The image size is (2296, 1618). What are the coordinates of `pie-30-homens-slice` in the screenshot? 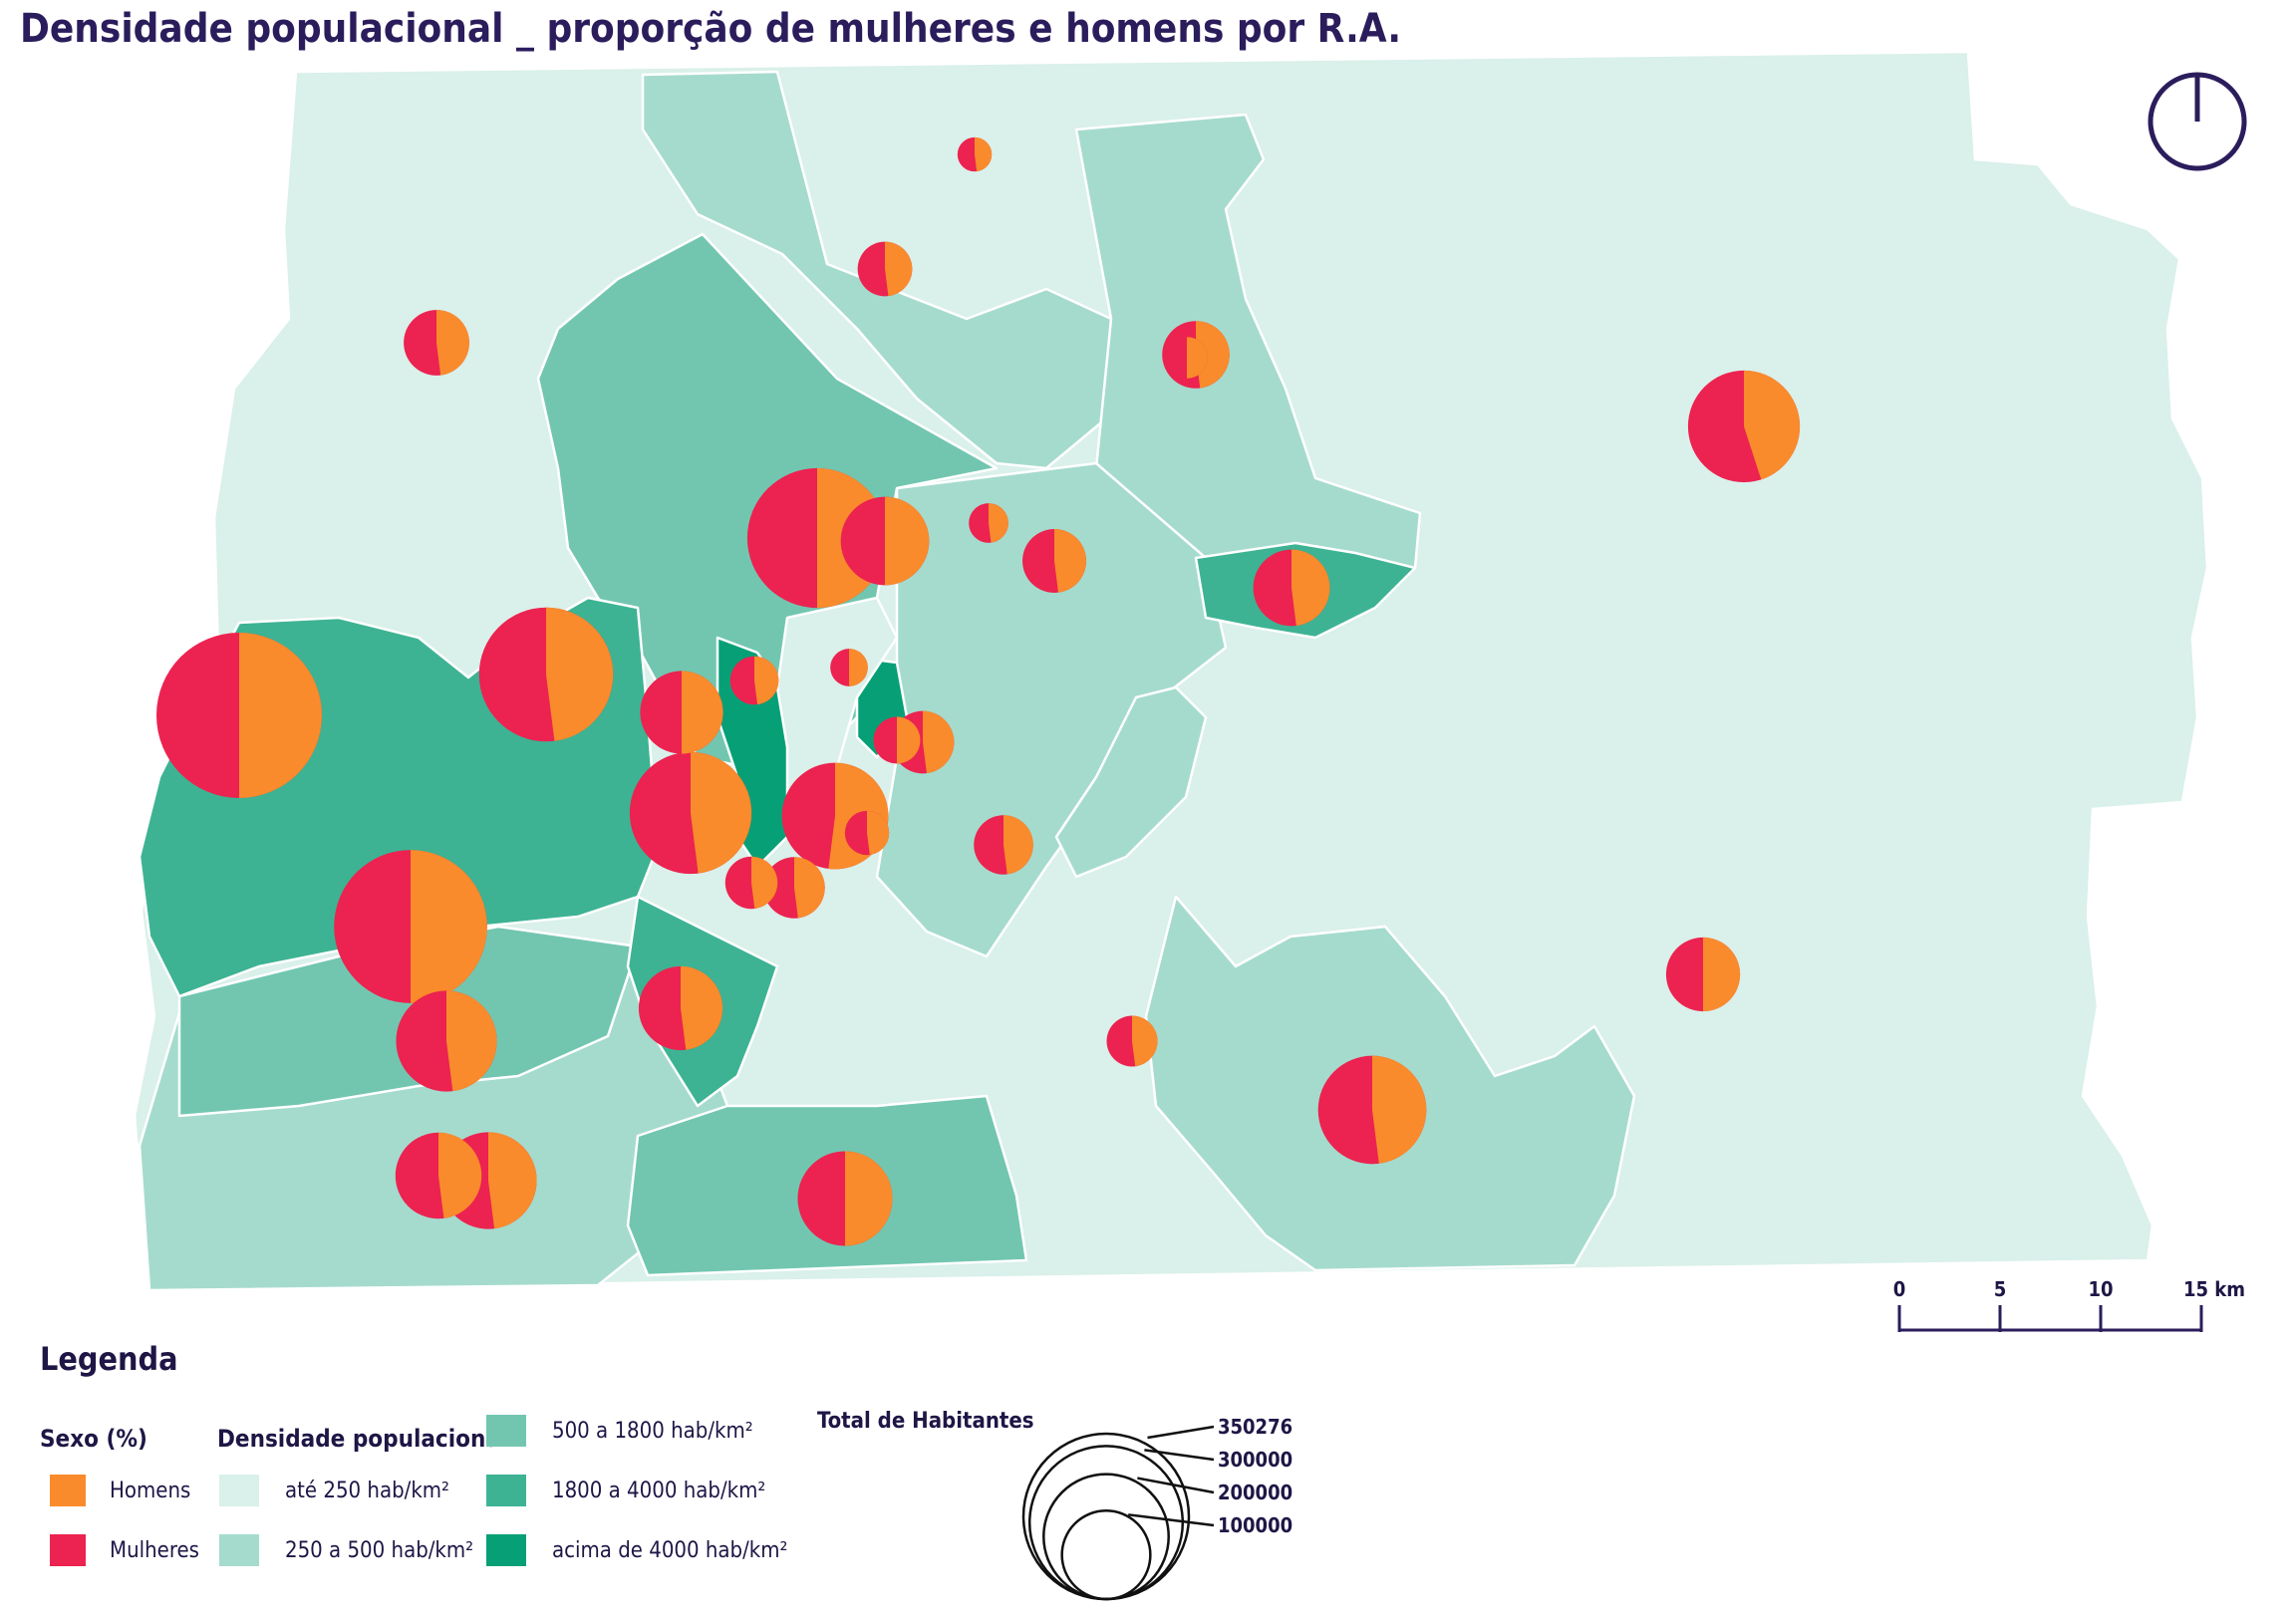 It's located at (1197, 358).